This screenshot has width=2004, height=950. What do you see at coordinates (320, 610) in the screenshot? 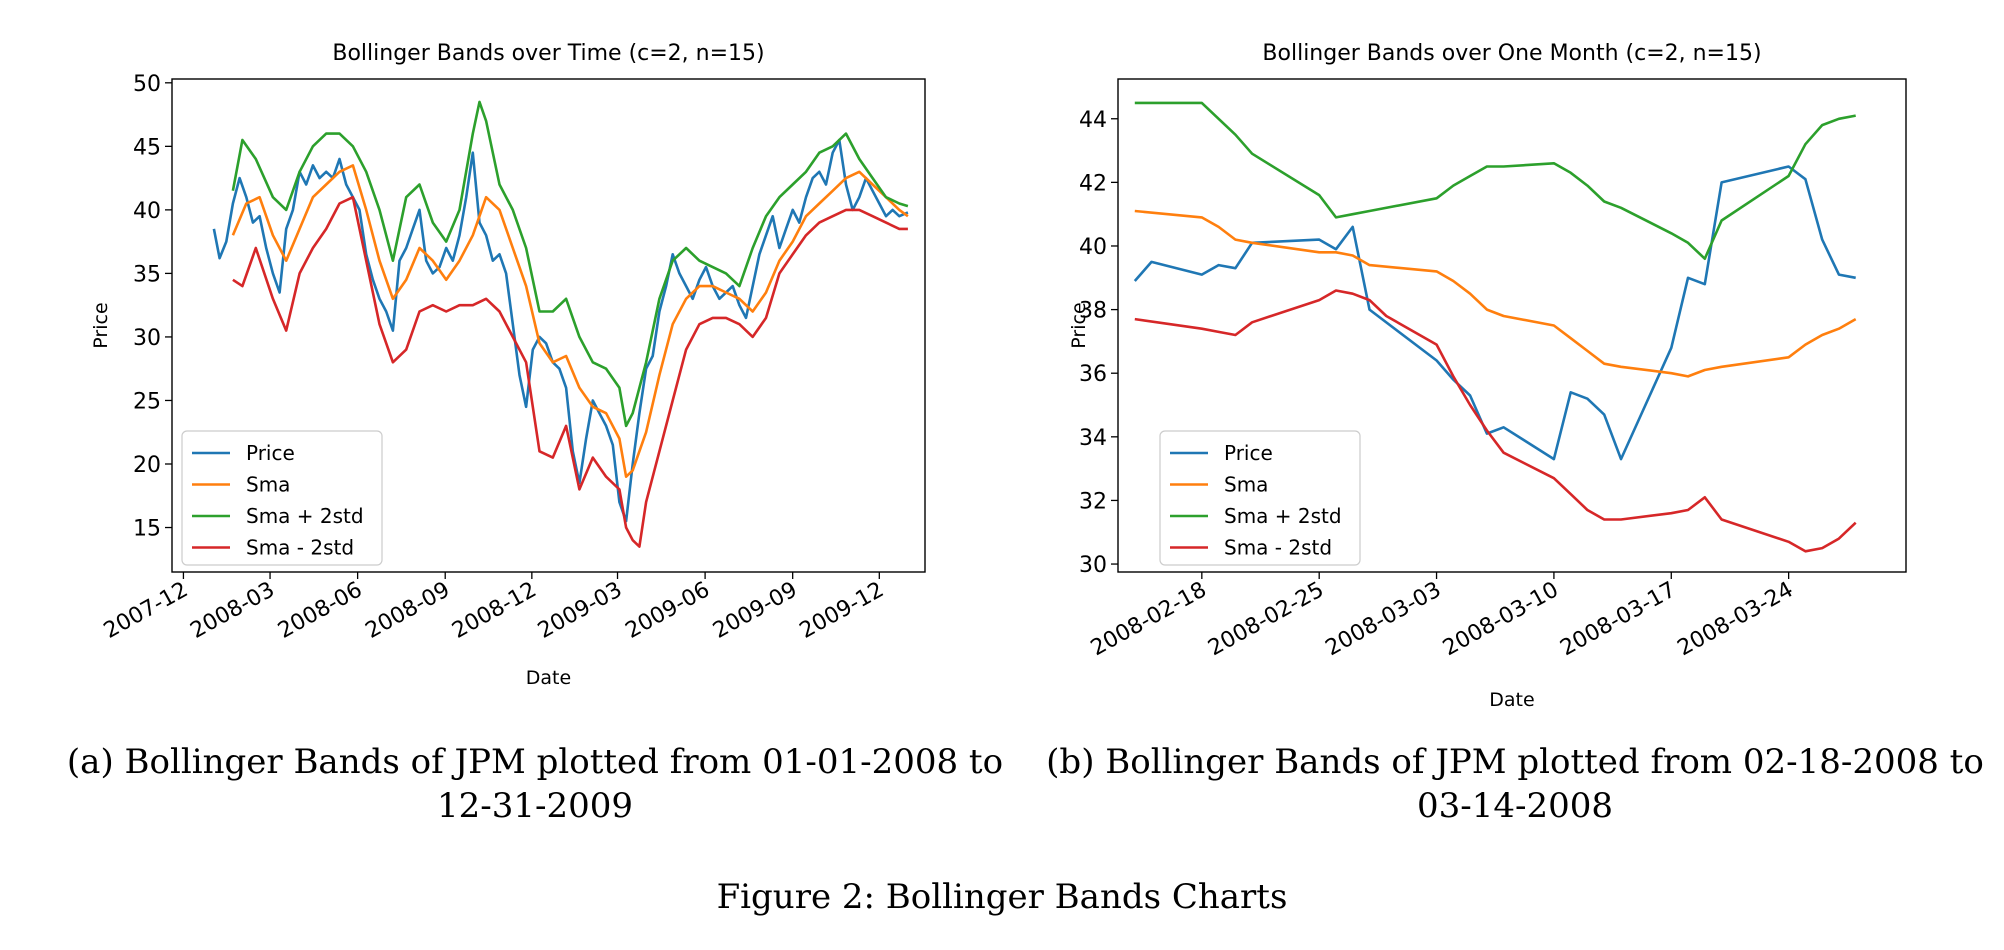
I see `x-tick-label: 2008-06` at bounding box center [320, 610].